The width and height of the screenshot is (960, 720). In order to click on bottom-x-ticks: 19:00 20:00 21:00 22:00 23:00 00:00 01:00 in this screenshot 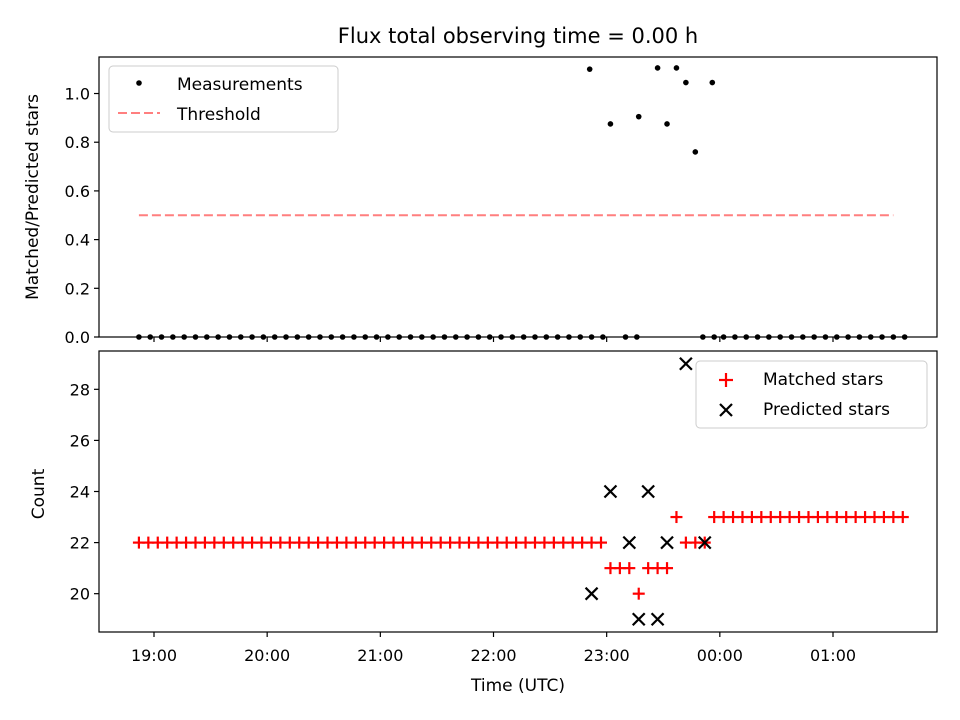, I will do `click(493, 648)`.